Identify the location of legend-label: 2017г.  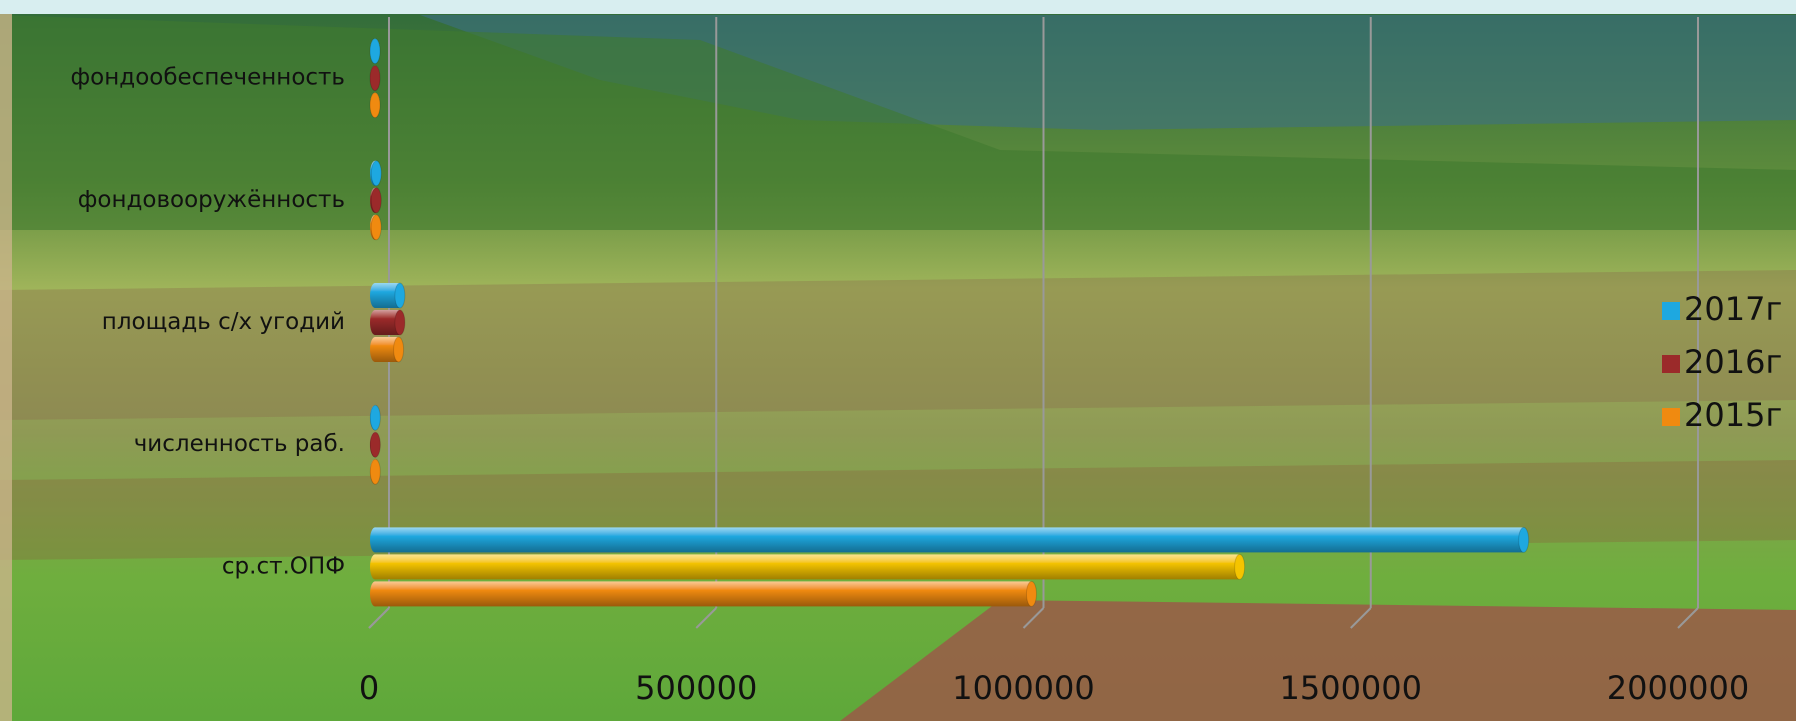
(1733, 309).